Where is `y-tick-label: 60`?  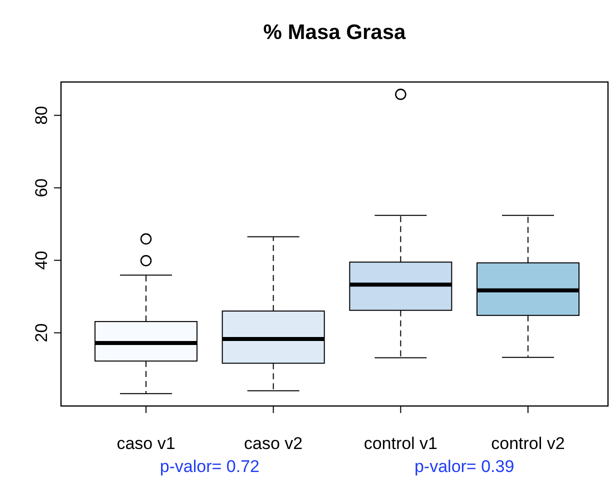 y-tick-label: 60 is located at coordinates (41, 188).